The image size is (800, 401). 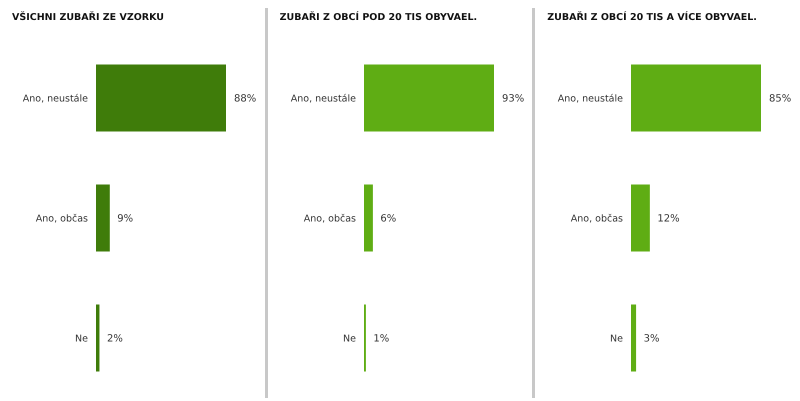 What do you see at coordinates (125, 219) in the screenshot?
I see `data-label: 9%` at bounding box center [125, 219].